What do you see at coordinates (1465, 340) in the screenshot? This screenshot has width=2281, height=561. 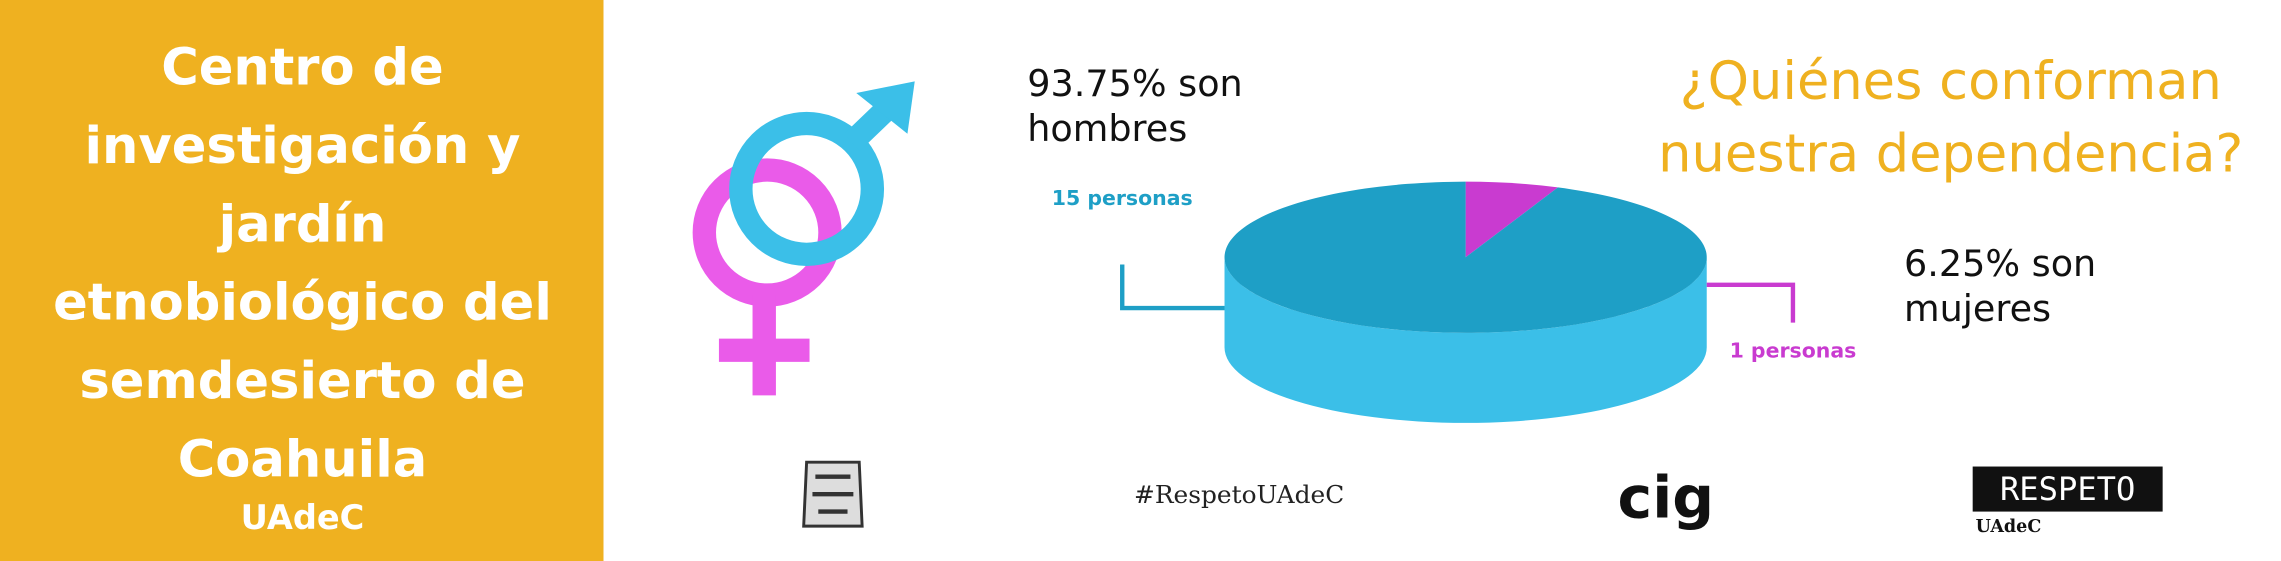 I see `pie-side` at bounding box center [1465, 340].